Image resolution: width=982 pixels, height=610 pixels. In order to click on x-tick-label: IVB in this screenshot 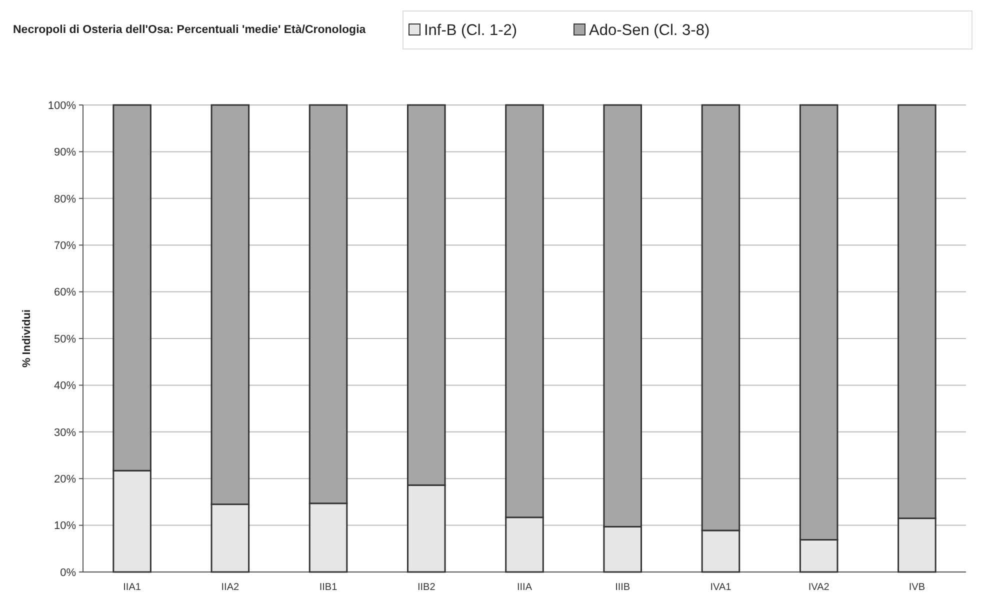, I will do `click(917, 587)`.